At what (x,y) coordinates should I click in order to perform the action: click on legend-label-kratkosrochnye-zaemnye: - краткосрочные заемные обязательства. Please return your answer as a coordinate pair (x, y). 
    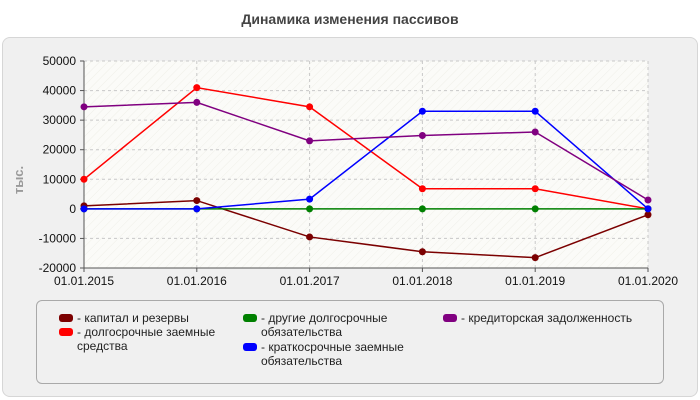
    Looking at the image, I should click on (332, 354).